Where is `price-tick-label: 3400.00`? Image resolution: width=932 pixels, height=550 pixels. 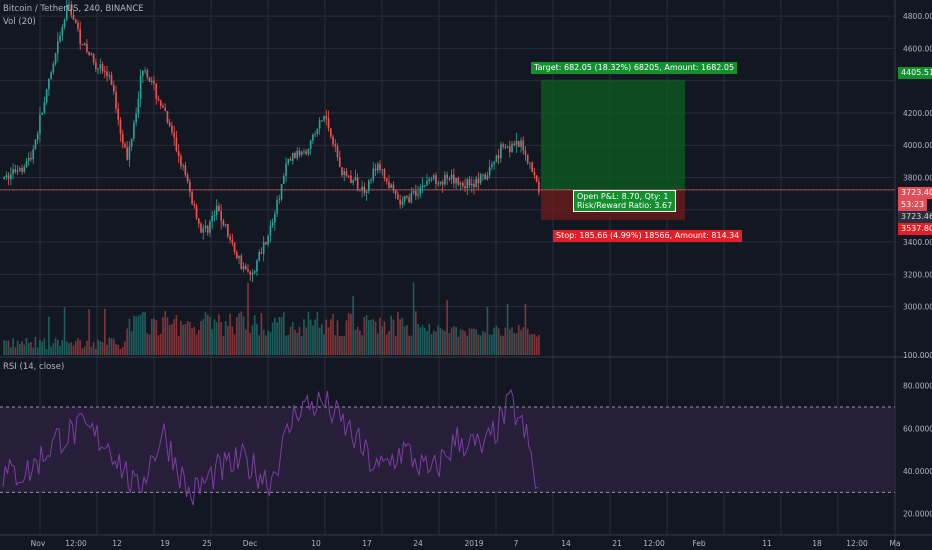
price-tick-label: 3400.00 is located at coordinates (917, 242).